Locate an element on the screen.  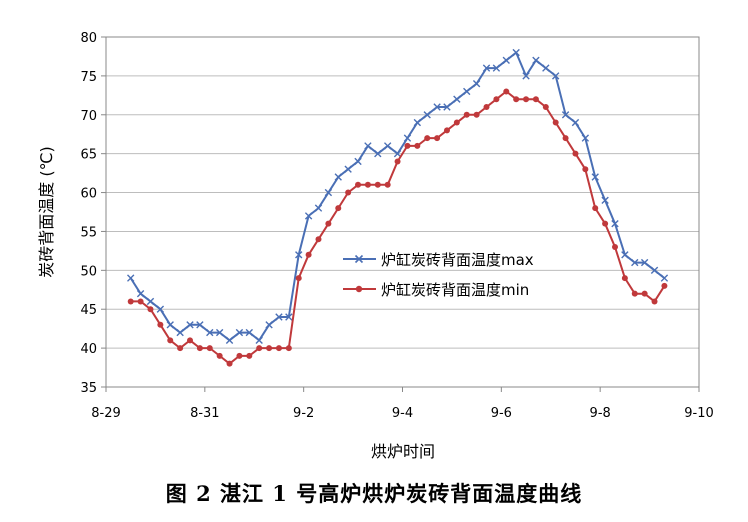
legend: 炉缸炭砖背面温度max 炉缸炭砖背面温度min is located at coordinates (438, 275).